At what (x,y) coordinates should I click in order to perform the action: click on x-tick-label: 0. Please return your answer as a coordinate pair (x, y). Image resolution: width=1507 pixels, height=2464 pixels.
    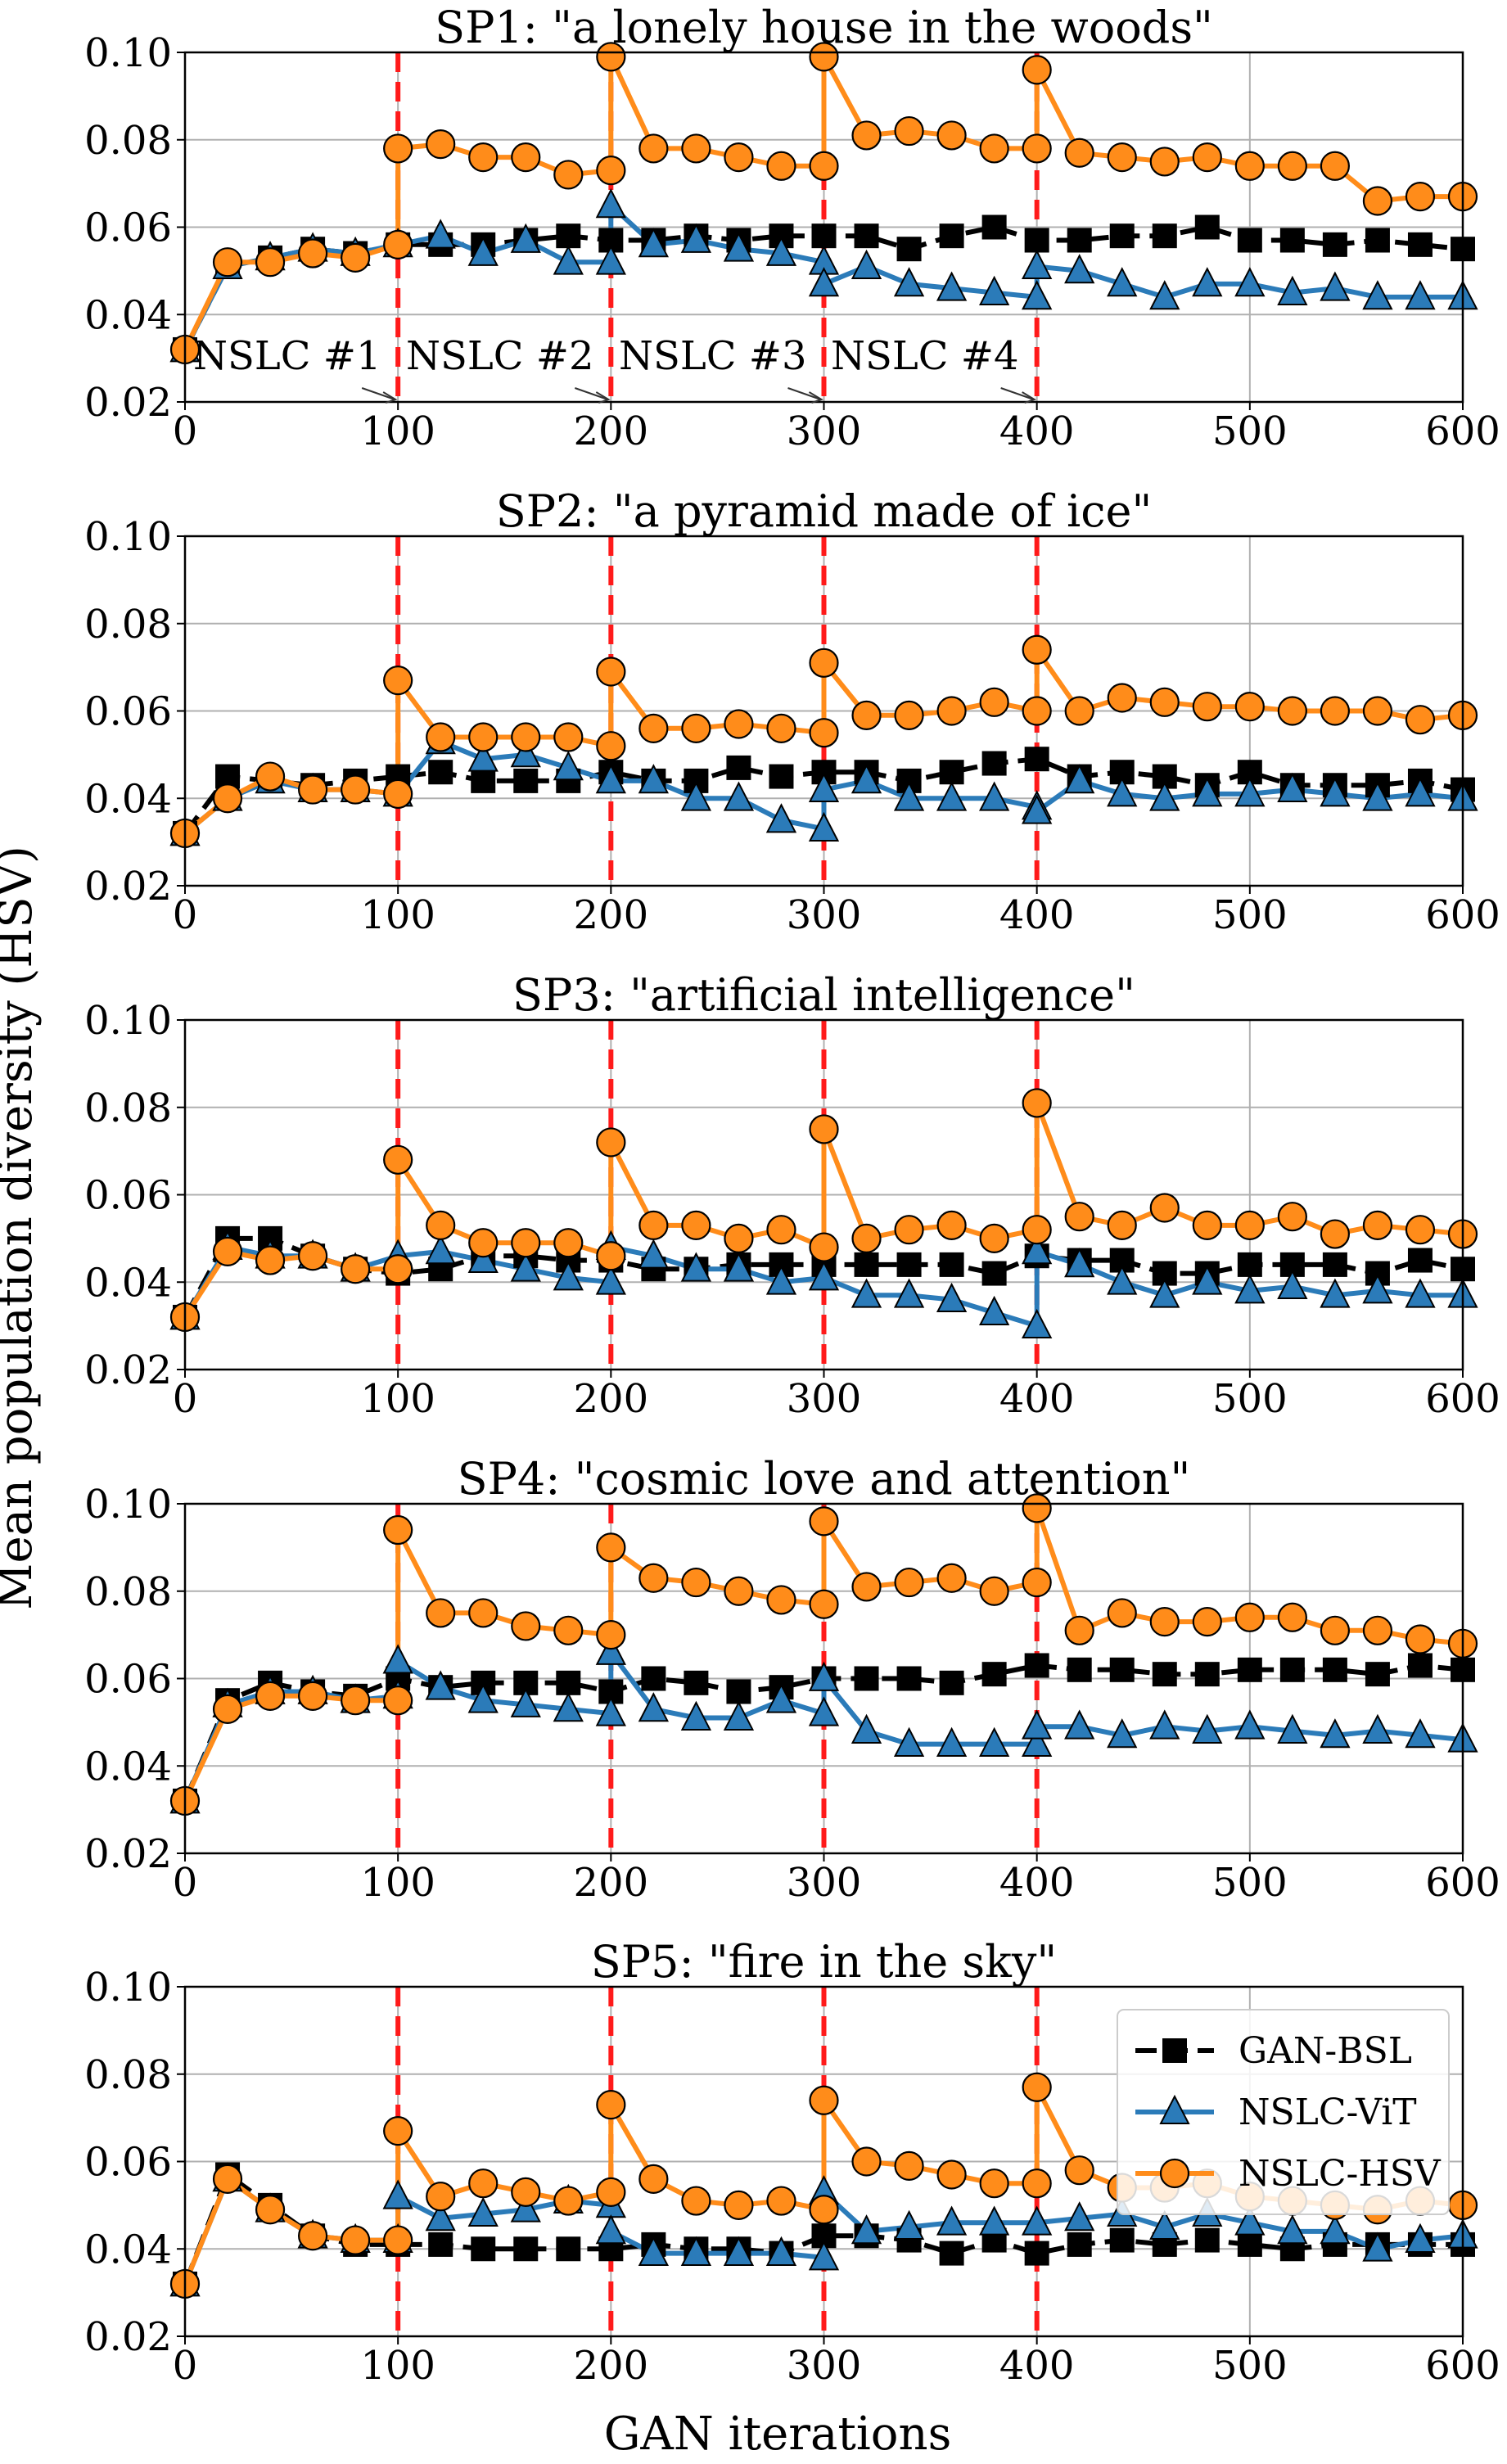
    Looking at the image, I should click on (185, 915).